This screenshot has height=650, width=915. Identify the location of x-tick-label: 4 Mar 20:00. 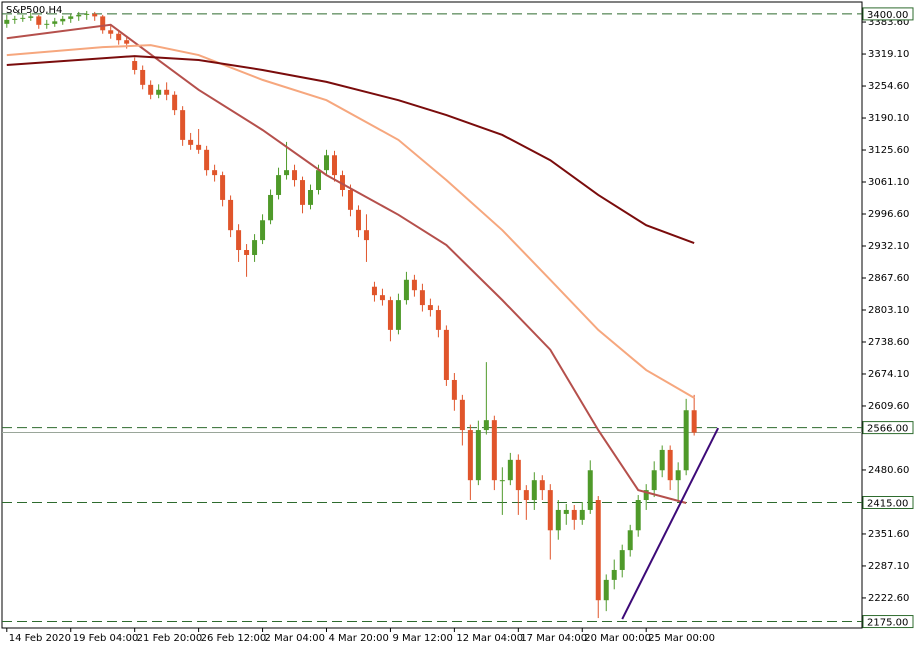
(358, 638).